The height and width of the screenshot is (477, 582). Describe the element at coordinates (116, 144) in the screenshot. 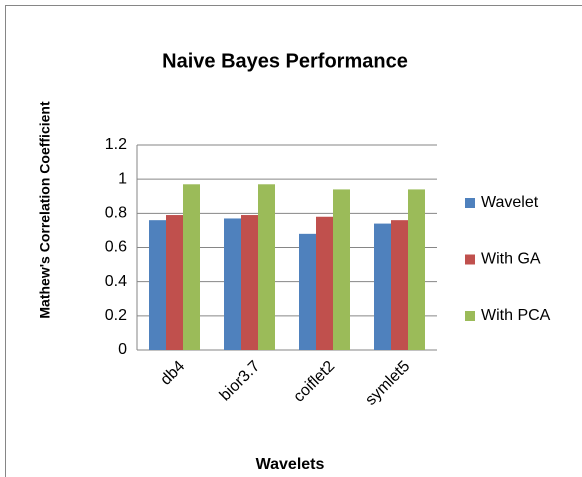

I see `y-tick-label: 1.2` at that location.